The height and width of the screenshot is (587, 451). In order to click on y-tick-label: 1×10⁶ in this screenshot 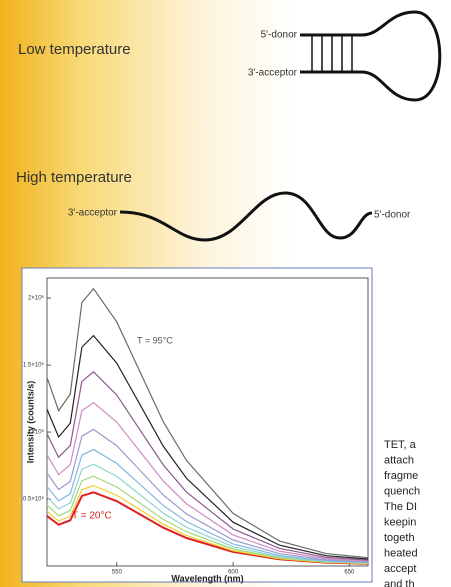, I will do `click(36, 432)`.